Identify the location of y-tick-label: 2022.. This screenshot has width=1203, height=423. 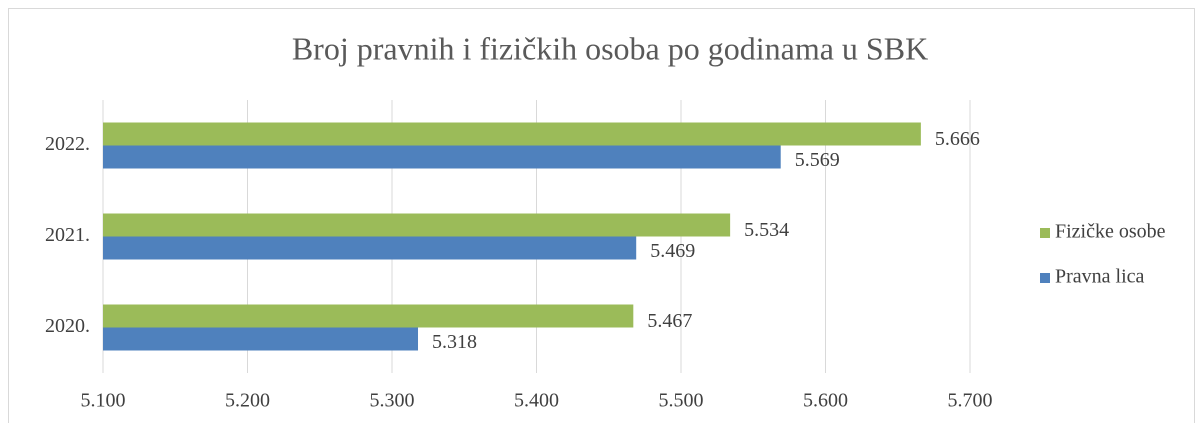
(67, 144).